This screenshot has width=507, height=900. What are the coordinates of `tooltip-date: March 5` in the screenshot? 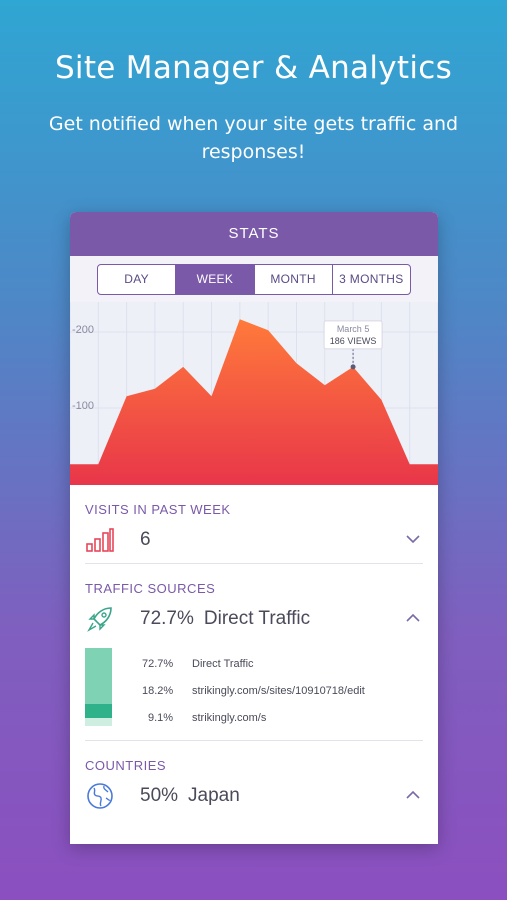 It's located at (353, 329).